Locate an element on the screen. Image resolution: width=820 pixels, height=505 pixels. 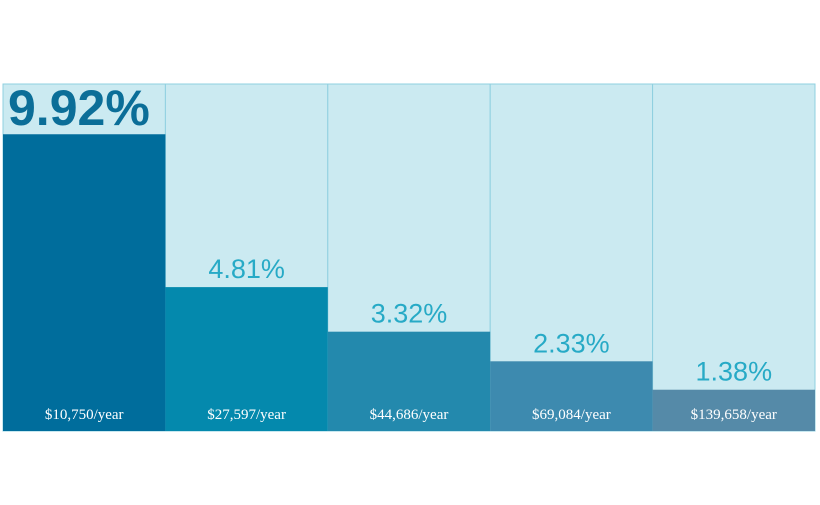
value-label-4: 2.33% is located at coordinates (571, 343).